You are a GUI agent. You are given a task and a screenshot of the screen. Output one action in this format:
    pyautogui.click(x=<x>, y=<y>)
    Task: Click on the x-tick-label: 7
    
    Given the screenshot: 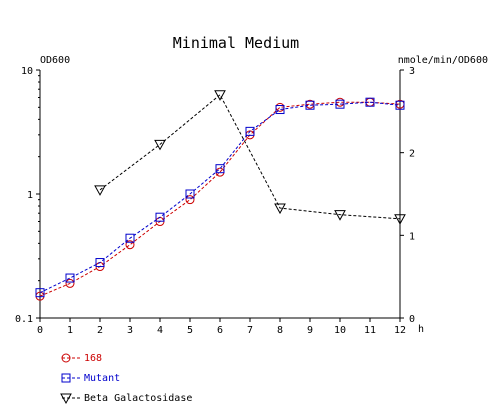 What is the action you would take?
    pyautogui.click(x=250, y=330)
    